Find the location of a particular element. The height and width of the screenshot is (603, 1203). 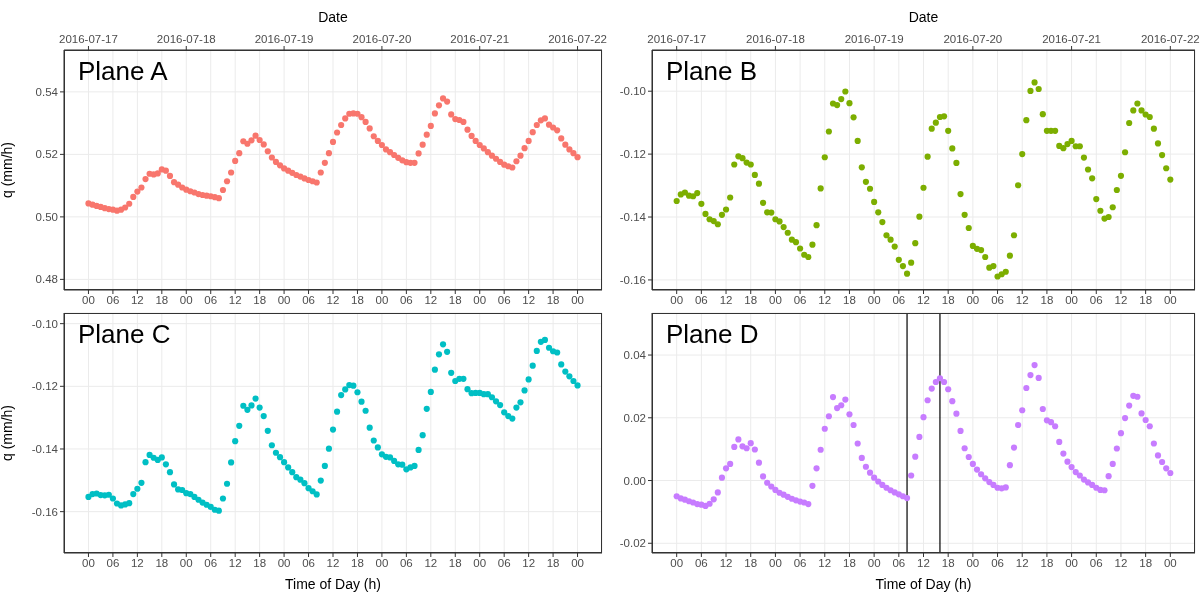

y-tick-label: 0.04 is located at coordinates (635, 355).